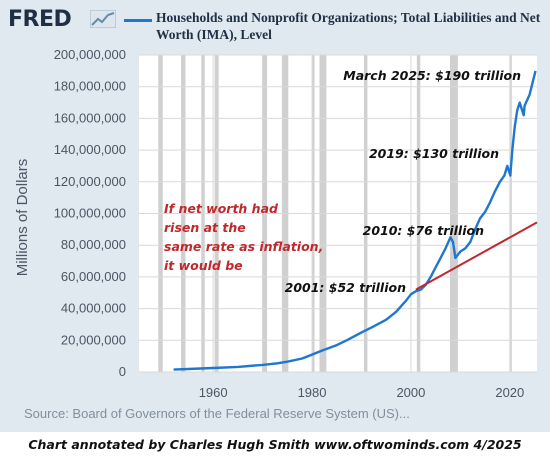  What do you see at coordinates (509, 392) in the screenshot?
I see `x-tick-label: 2020` at bounding box center [509, 392].